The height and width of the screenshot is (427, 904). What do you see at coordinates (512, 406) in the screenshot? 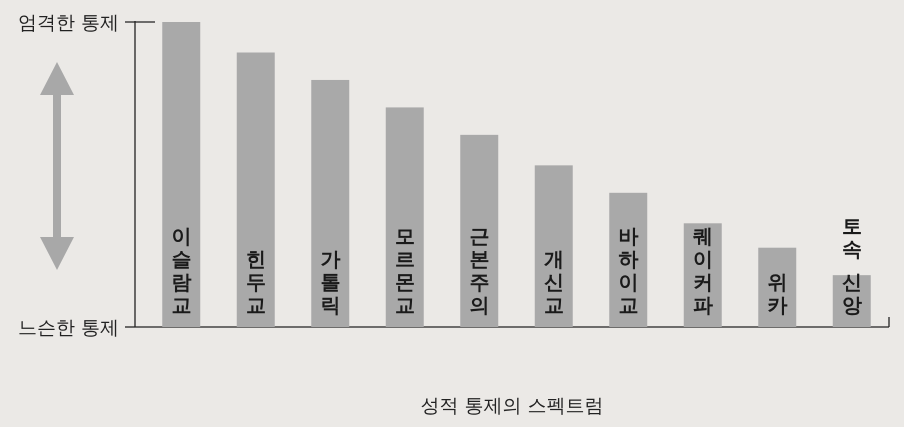
I see `xlabel: 성적 통제의 스펙트럼` at bounding box center [512, 406].